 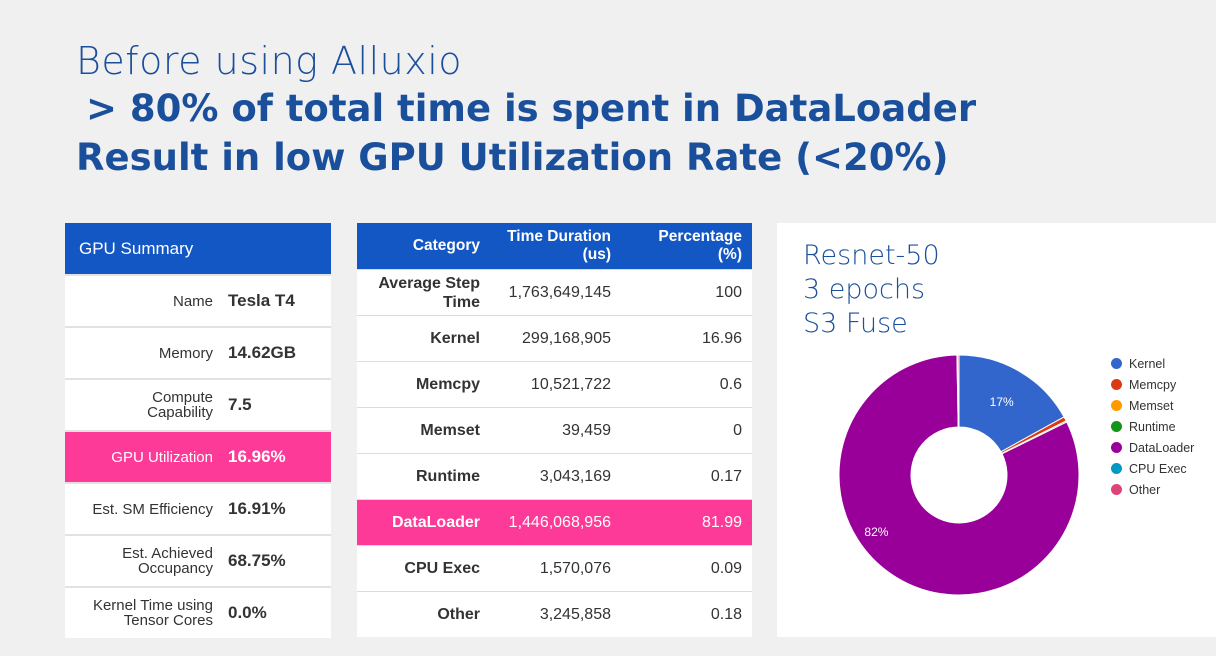 What do you see at coordinates (700, 245) in the screenshot?
I see `header-percentage: Percentage (%)` at bounding box center [700, 245].